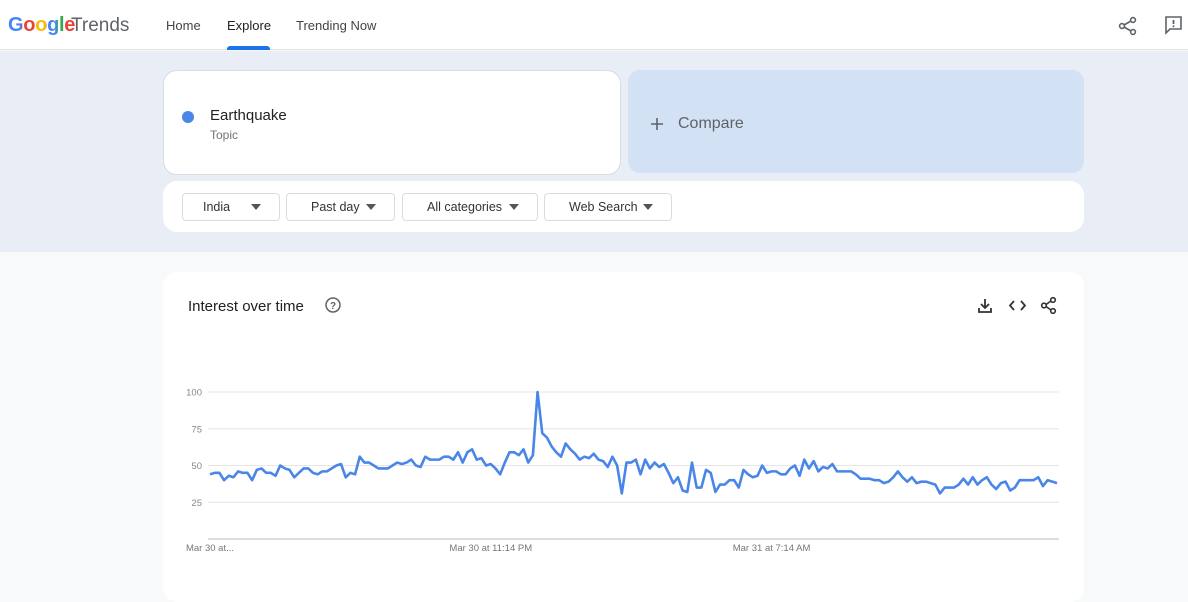 This screenshot has width=1188, height=602. Describe the element at coordinates (1174, 25) in the screenshot. I see `feedback-button` at that location.